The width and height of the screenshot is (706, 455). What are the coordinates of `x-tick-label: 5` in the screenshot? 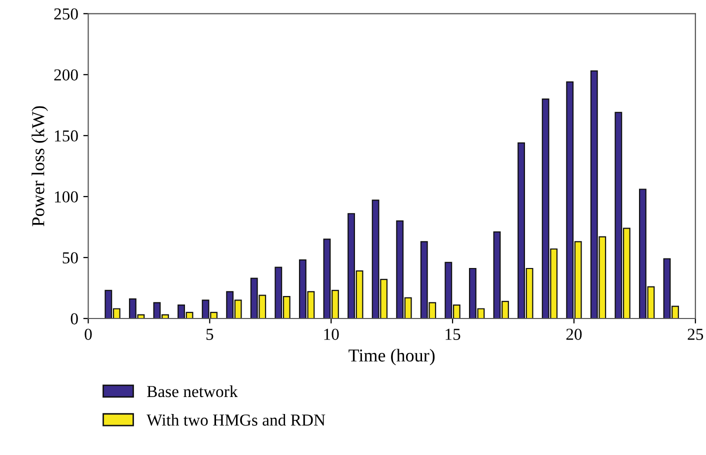 It's located at (210, 334).